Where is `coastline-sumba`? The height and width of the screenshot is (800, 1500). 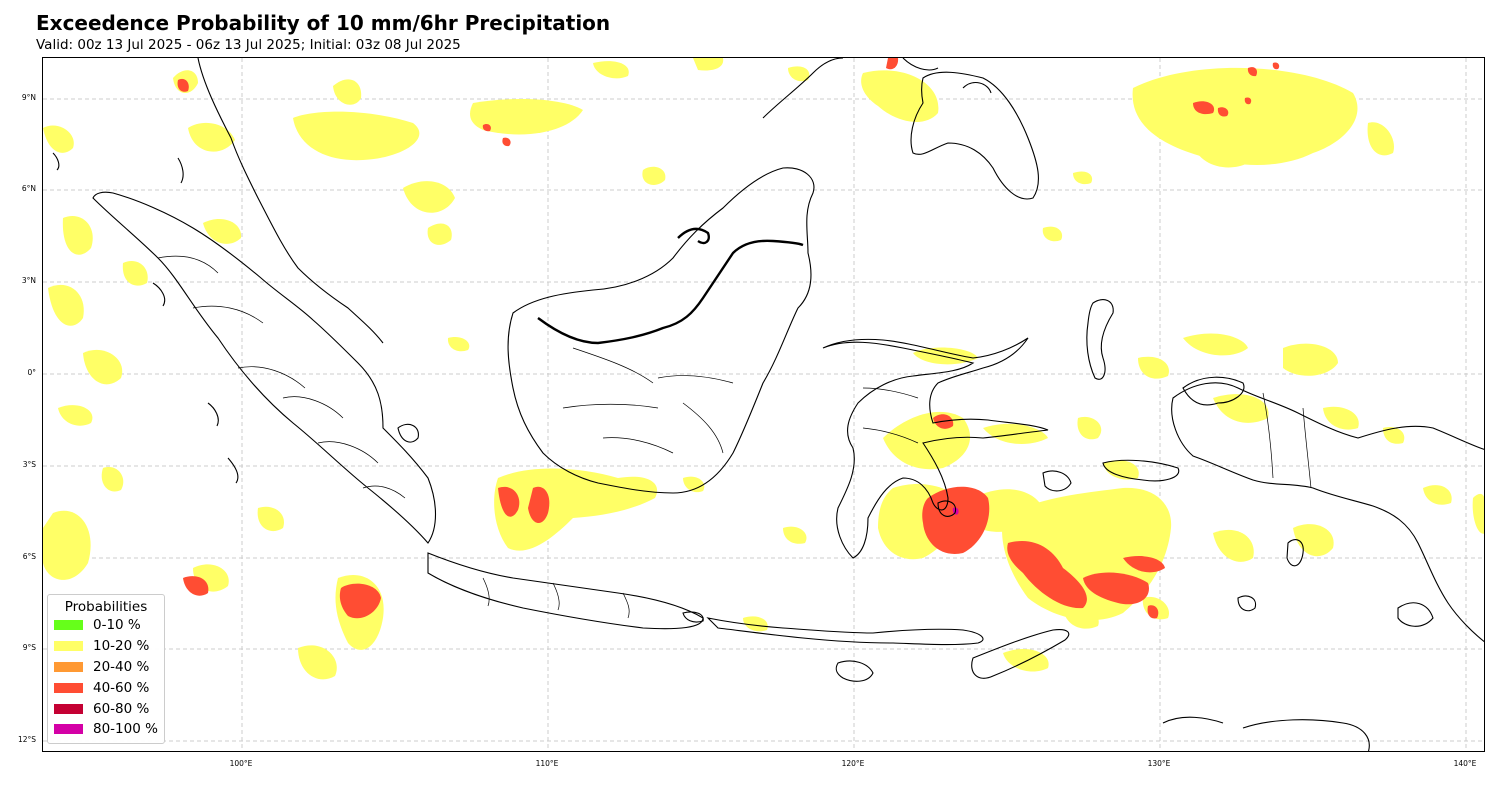 coastline-sumba is located at coordinates (854, 671).